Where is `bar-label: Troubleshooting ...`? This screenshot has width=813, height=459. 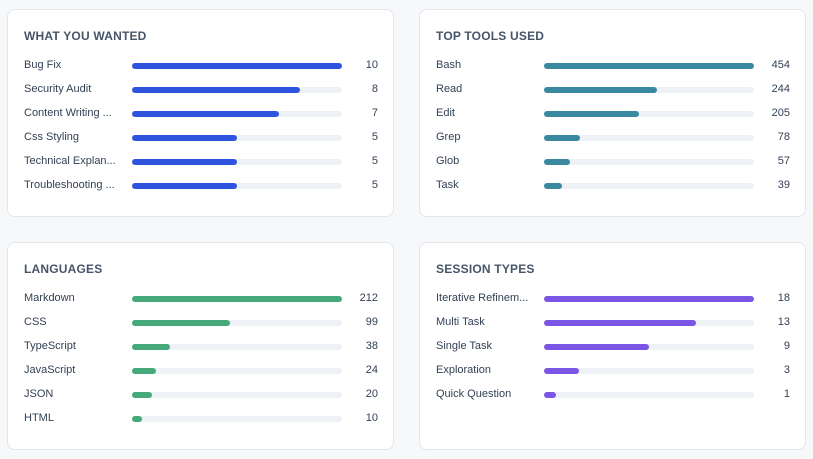 bar-label: Troubleshooting ... is located at coordinates (69, 185).